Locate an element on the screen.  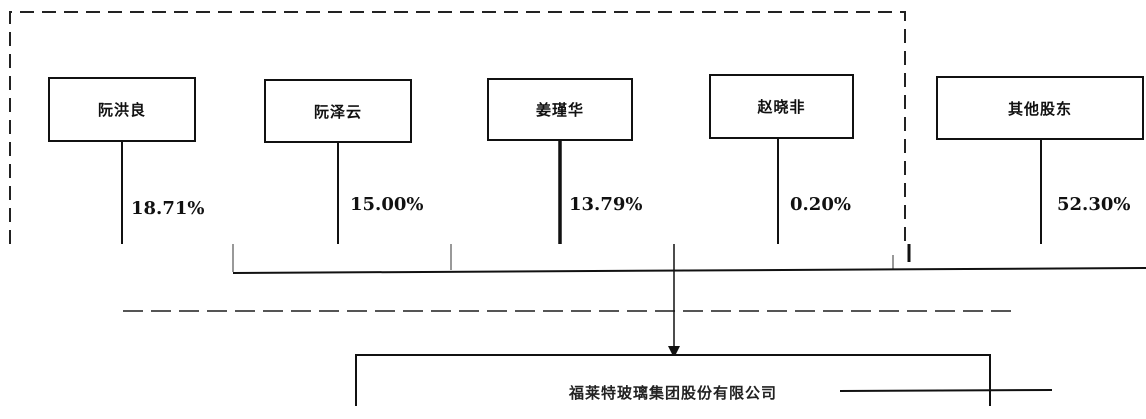
shareholding-percent-1: 18.71% is located at coordinates (168, 208).